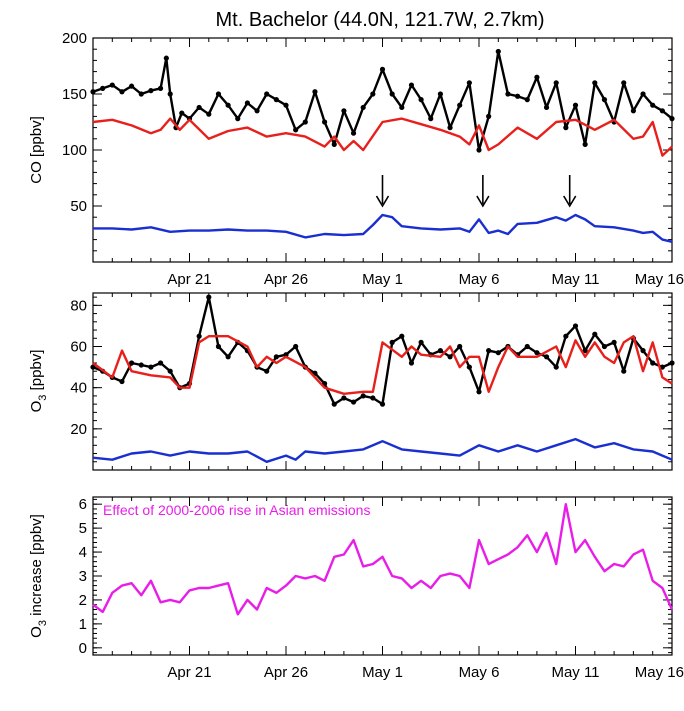 Image resolution: width=684 pixels, height=711 pixels. Describe the element at coordinates (575, 279) in the screenshot. I see `x-tick-label: May 11` at that location.